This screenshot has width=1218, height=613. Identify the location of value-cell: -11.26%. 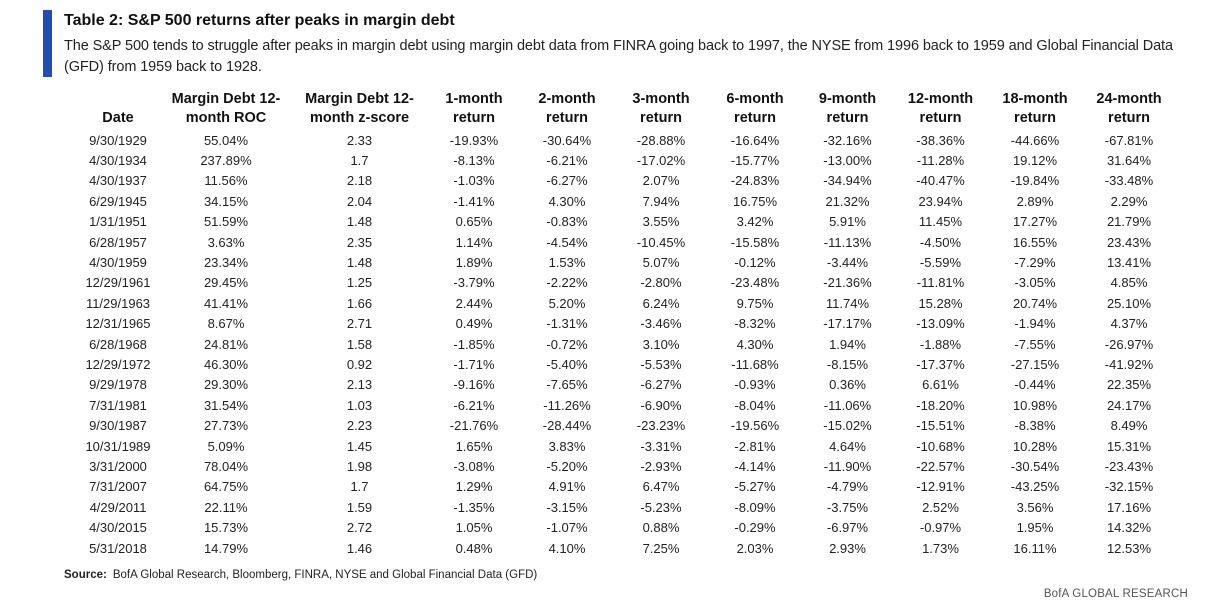
(567, 405).